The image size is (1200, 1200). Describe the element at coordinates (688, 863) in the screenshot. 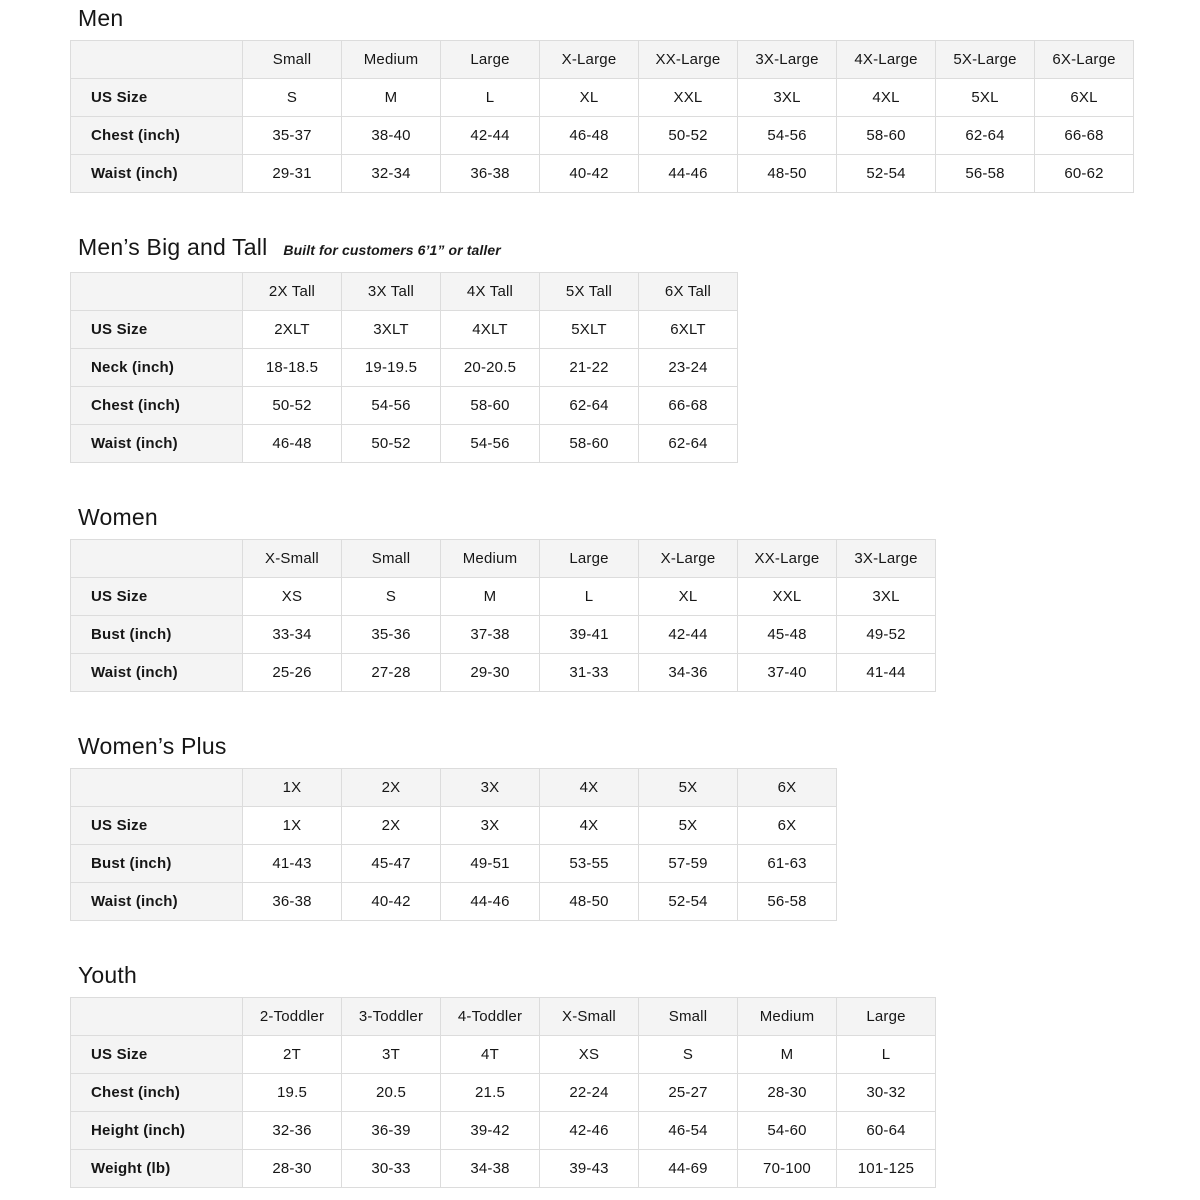

I see `value-cell: 57-59` at that location.